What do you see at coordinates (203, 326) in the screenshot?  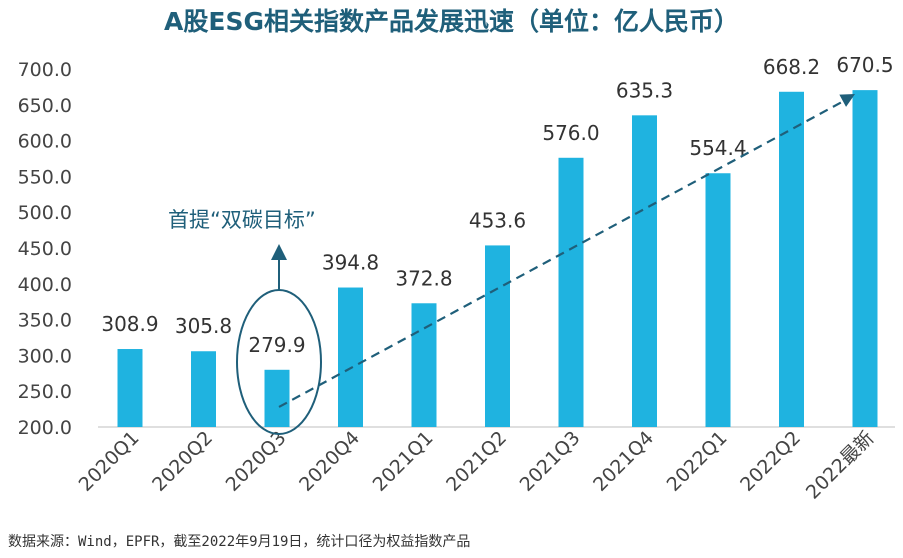 I see `data-label: 305.8` at bounding box center [203, 326].